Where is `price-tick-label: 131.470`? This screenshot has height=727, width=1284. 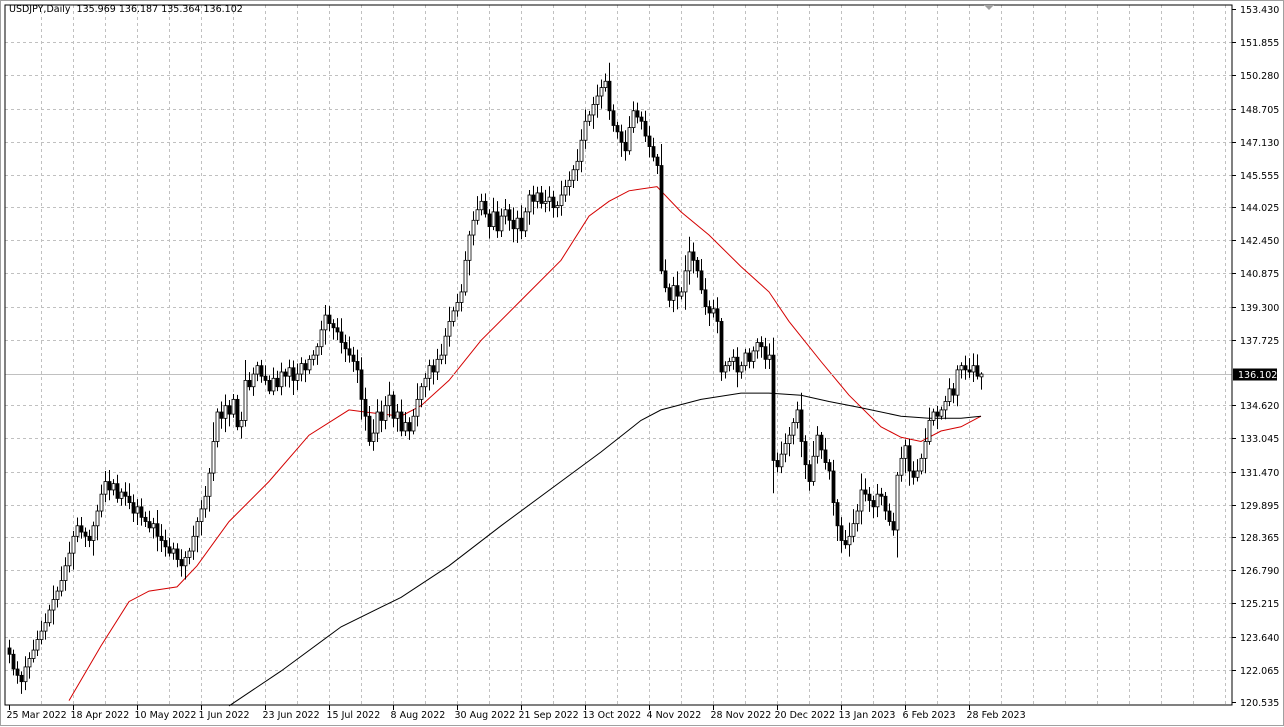 price-tick-label: 131.470 is located at coordinates (1259, 473).